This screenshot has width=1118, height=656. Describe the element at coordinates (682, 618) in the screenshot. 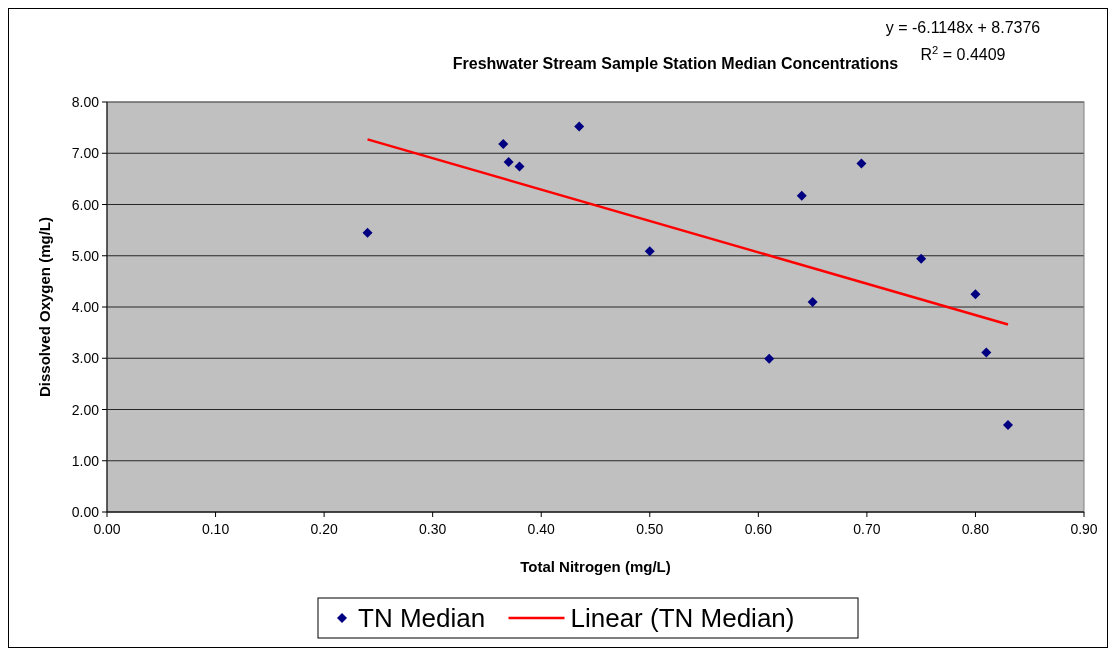

I see `legend-label: Linear (TN Median)` at that location.